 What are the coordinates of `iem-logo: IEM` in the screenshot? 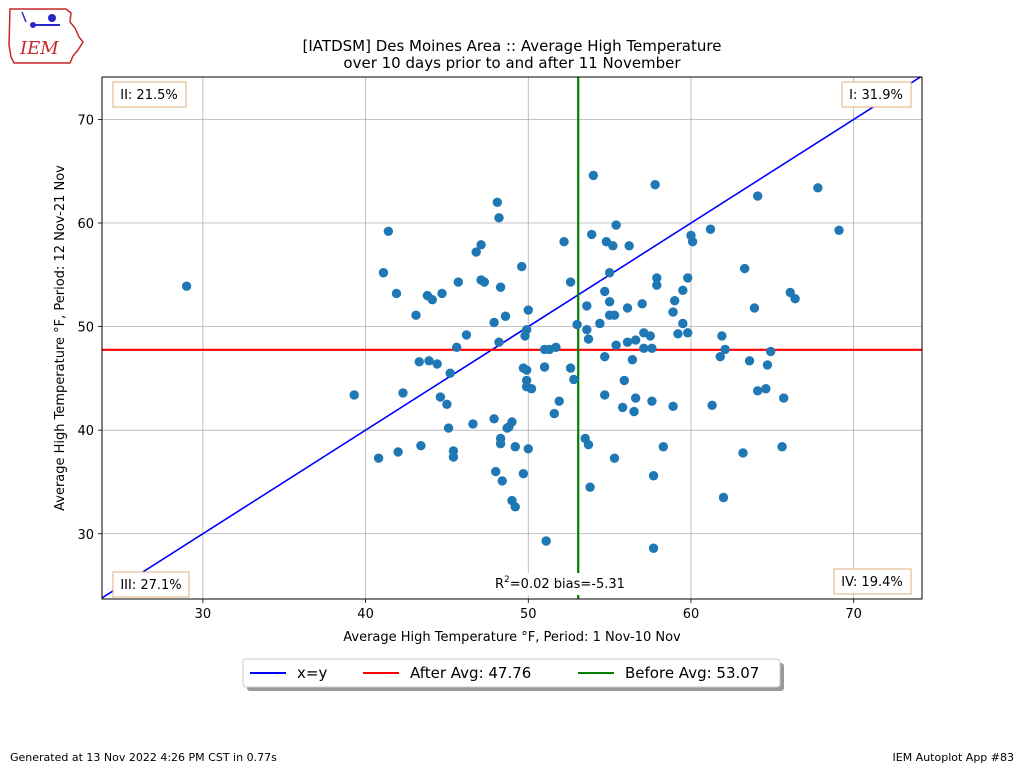 It's located at (46, 36).